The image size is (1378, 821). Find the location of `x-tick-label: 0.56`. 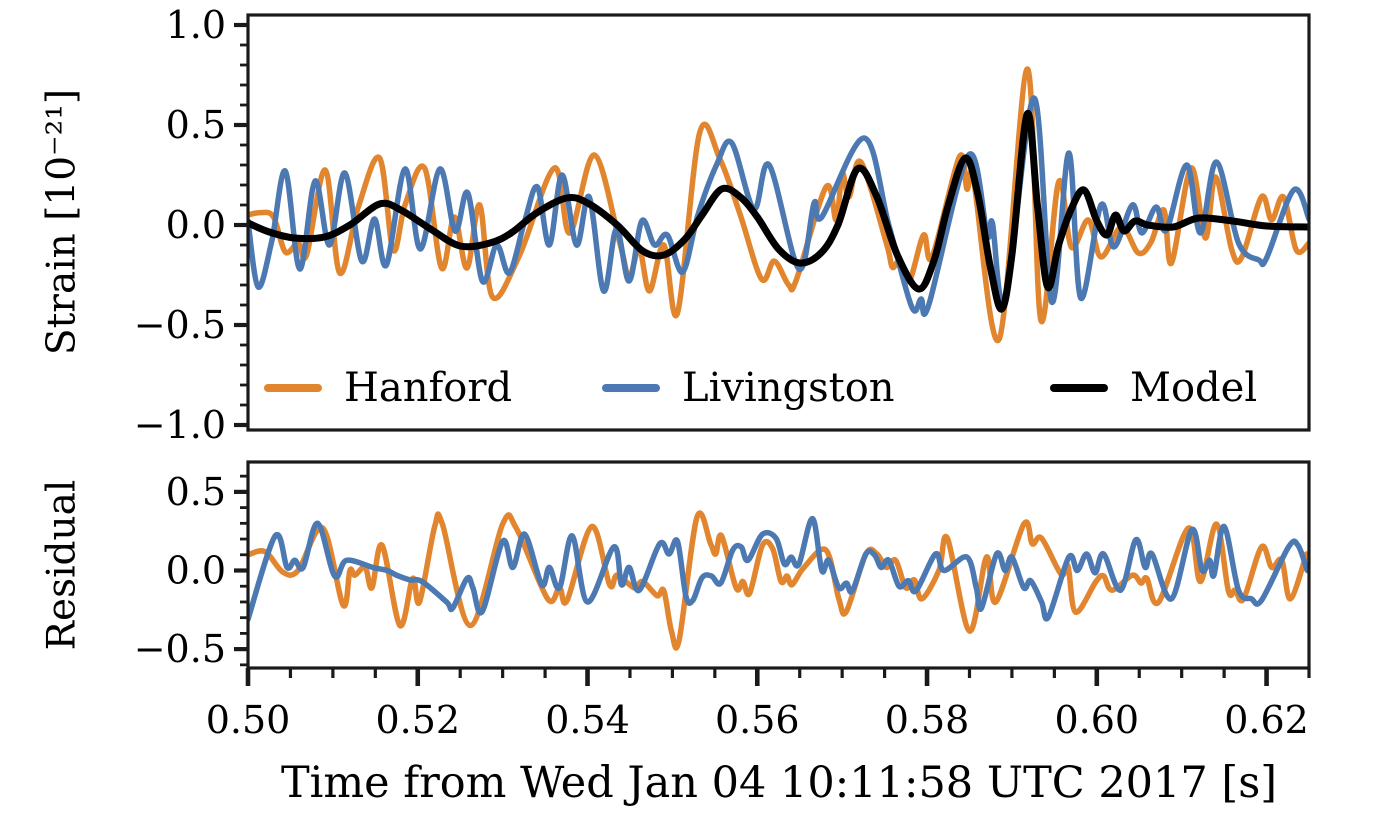

x-tick-label: 0.56 is located at coordinates (757, 720).